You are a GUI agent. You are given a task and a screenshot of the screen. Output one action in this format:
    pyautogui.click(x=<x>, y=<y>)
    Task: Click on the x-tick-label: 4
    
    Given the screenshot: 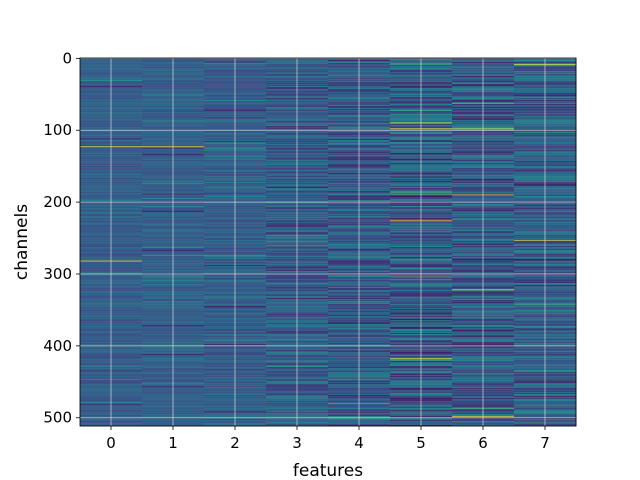 What is the action you would take?
    pyautogui.click(x=359, y=443)
    